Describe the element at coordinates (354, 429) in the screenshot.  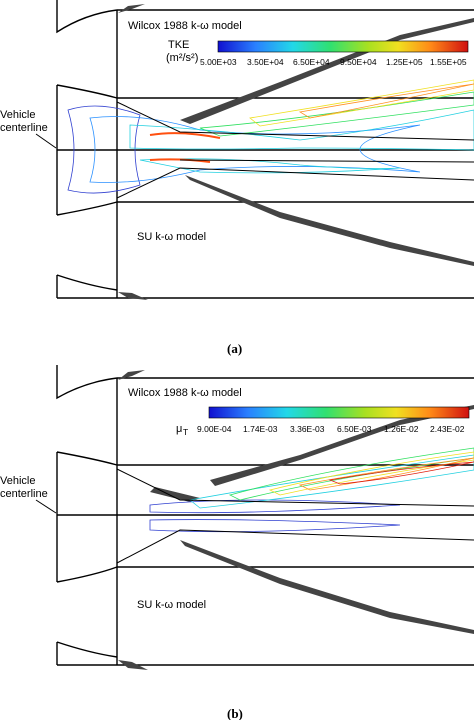
I see `legend-tick-b-3: 6.50E-03` at that location.